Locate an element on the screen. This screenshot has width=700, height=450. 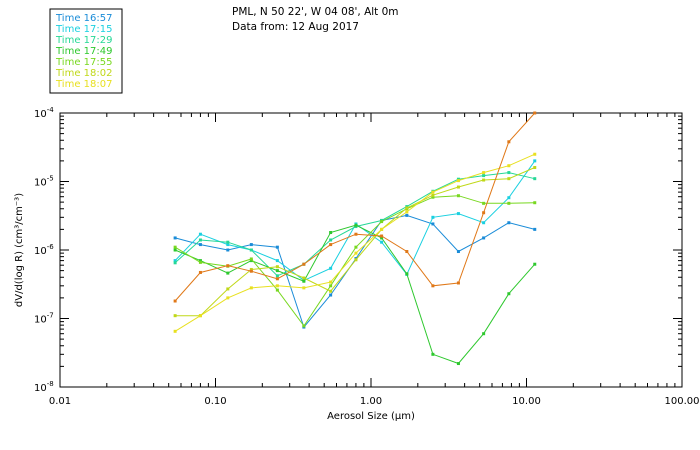
x-tick-label: 10.00 is located at coordinates (526, 401).